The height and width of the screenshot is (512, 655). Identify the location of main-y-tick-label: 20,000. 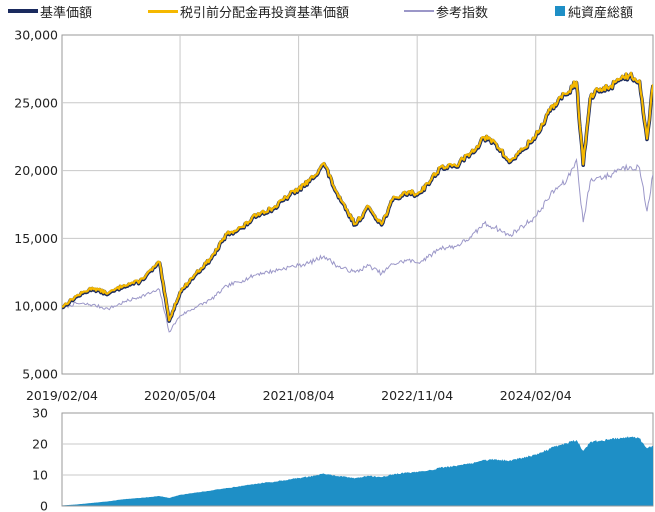
(36, 170).